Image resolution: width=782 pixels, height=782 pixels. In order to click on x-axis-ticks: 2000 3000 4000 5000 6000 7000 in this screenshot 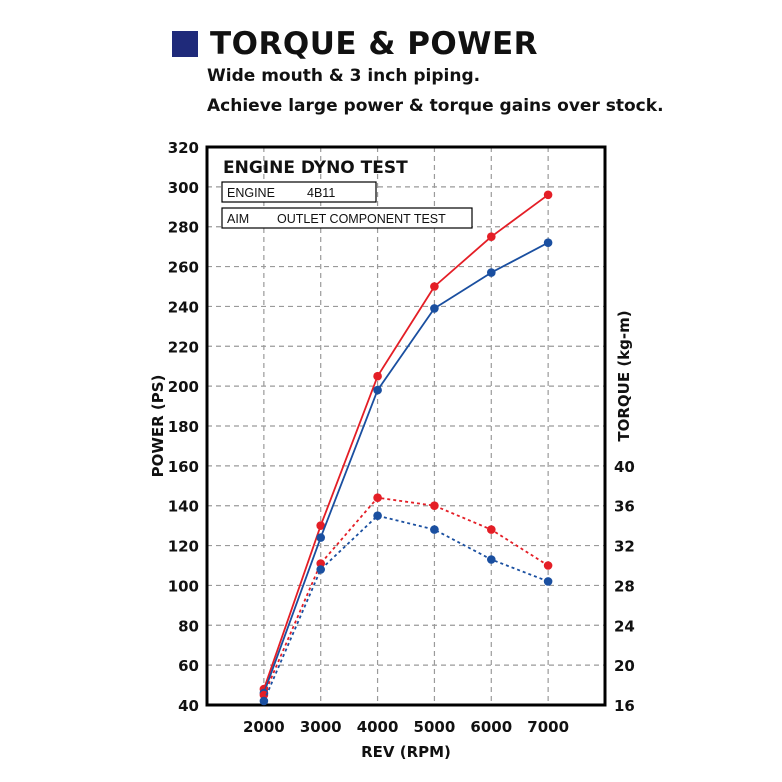, I will do `click(406, 727)`.